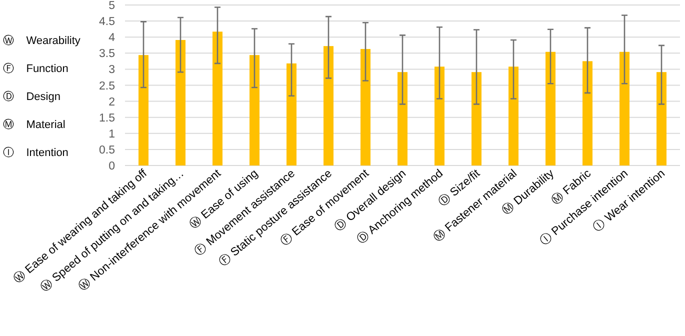 The width and height of the screenshot is (685, 336). Describe the element at coordinates (31, 96) in the screenshot. I see `text: Ⓓ Design` at that location.